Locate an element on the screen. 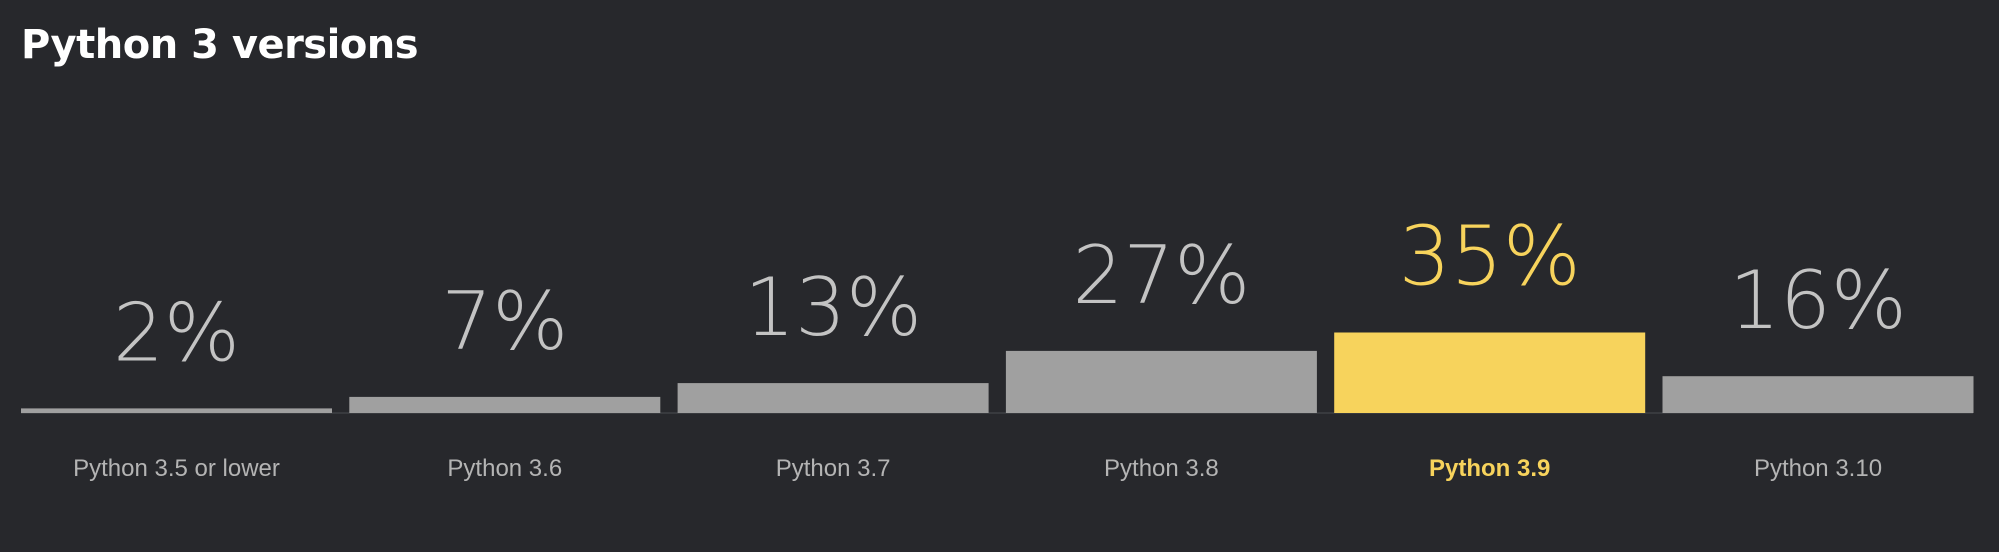 This screenshot has width=1999, height=552. category-label: Python 3.10 is located at coordinates (1818, 468).